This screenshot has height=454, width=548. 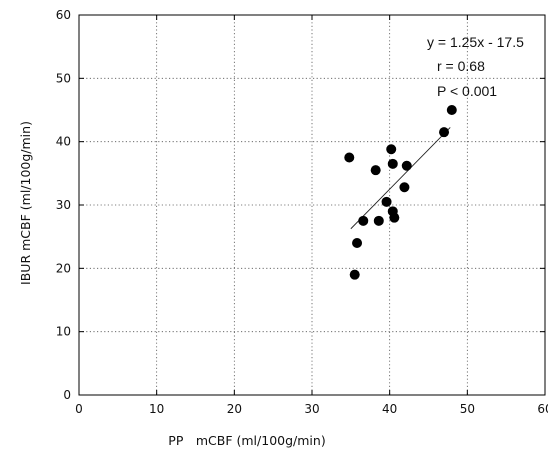 What do you see at coordinates (389, 409) in the screenshot?
I see `x-tick-label: 40` at bounding box center [389, 409].